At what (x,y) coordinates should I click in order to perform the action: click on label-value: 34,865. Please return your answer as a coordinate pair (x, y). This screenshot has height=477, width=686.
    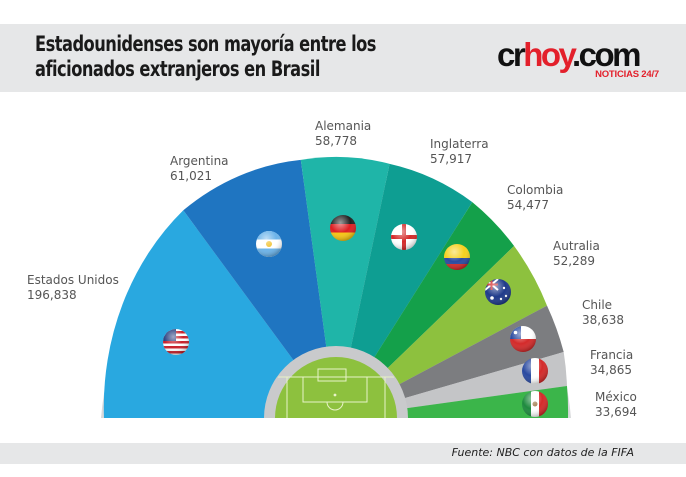
    Looking at the image, I should click on (611, 370).